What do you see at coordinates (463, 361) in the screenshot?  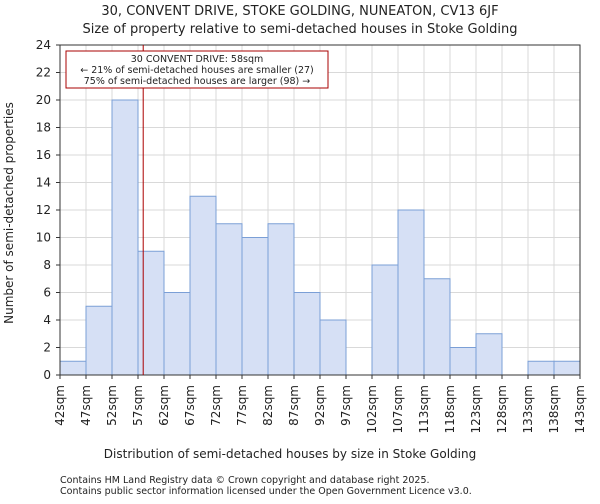 I see `bar-118sqm` at bounding box center [463, 361].